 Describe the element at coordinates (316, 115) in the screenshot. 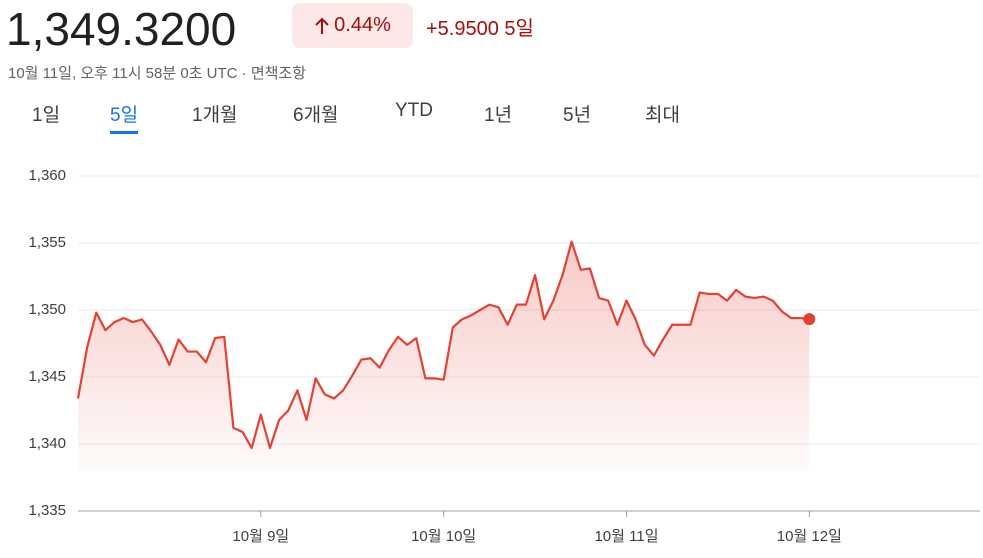

I see `range-tab: 6개월` at that location.